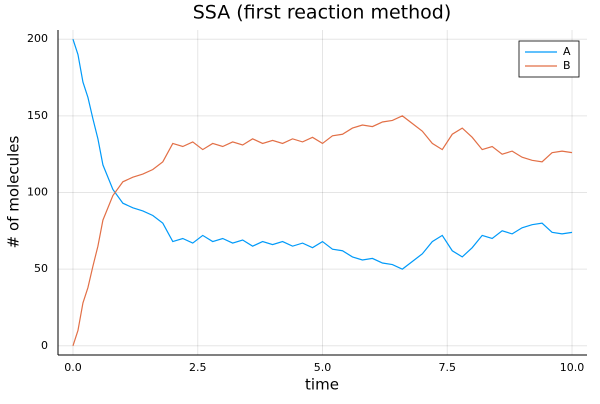 The height and width of the screenshot is (404, 600). What do you see at coordinates (37, 38) in the screenshot?
I see `y-tick-label: 200` at bounding box center [37, 38].